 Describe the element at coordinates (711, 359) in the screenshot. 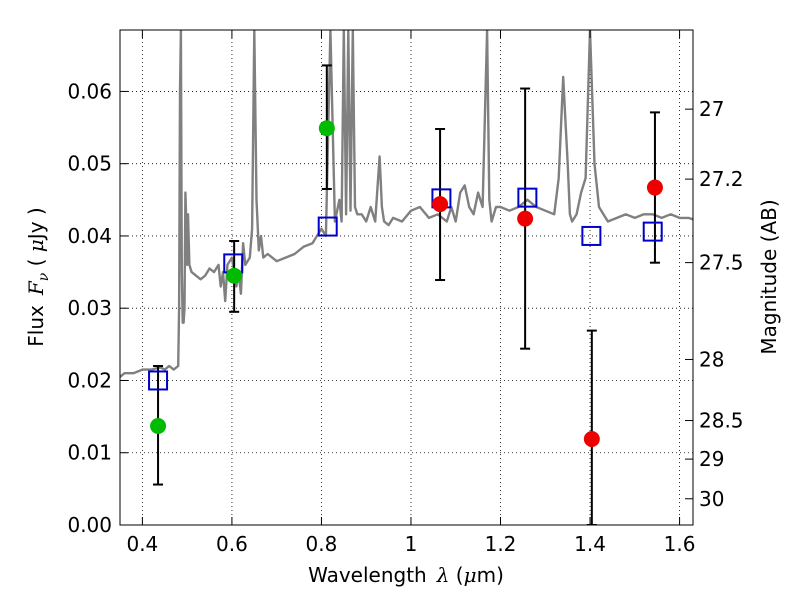

I see `y2-tick-label: 28` at that location.